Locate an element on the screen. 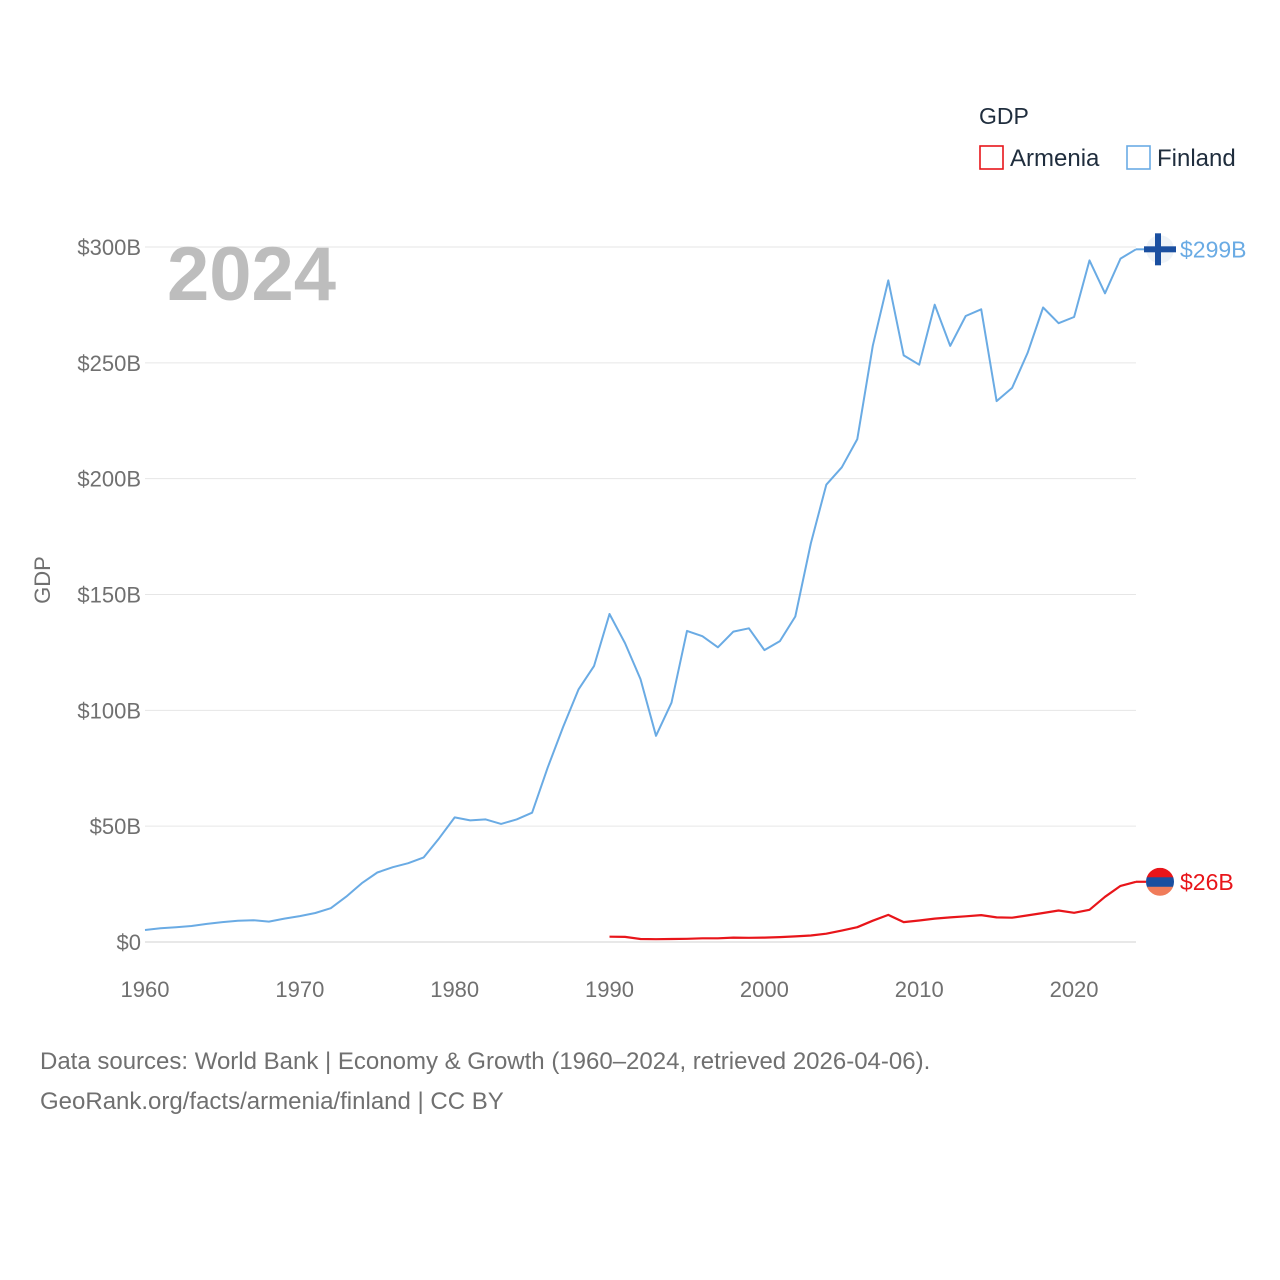 The width and height of the screenshot is (1280, 1280). y-tick-label: $250B is located at coordinates (109, 363).